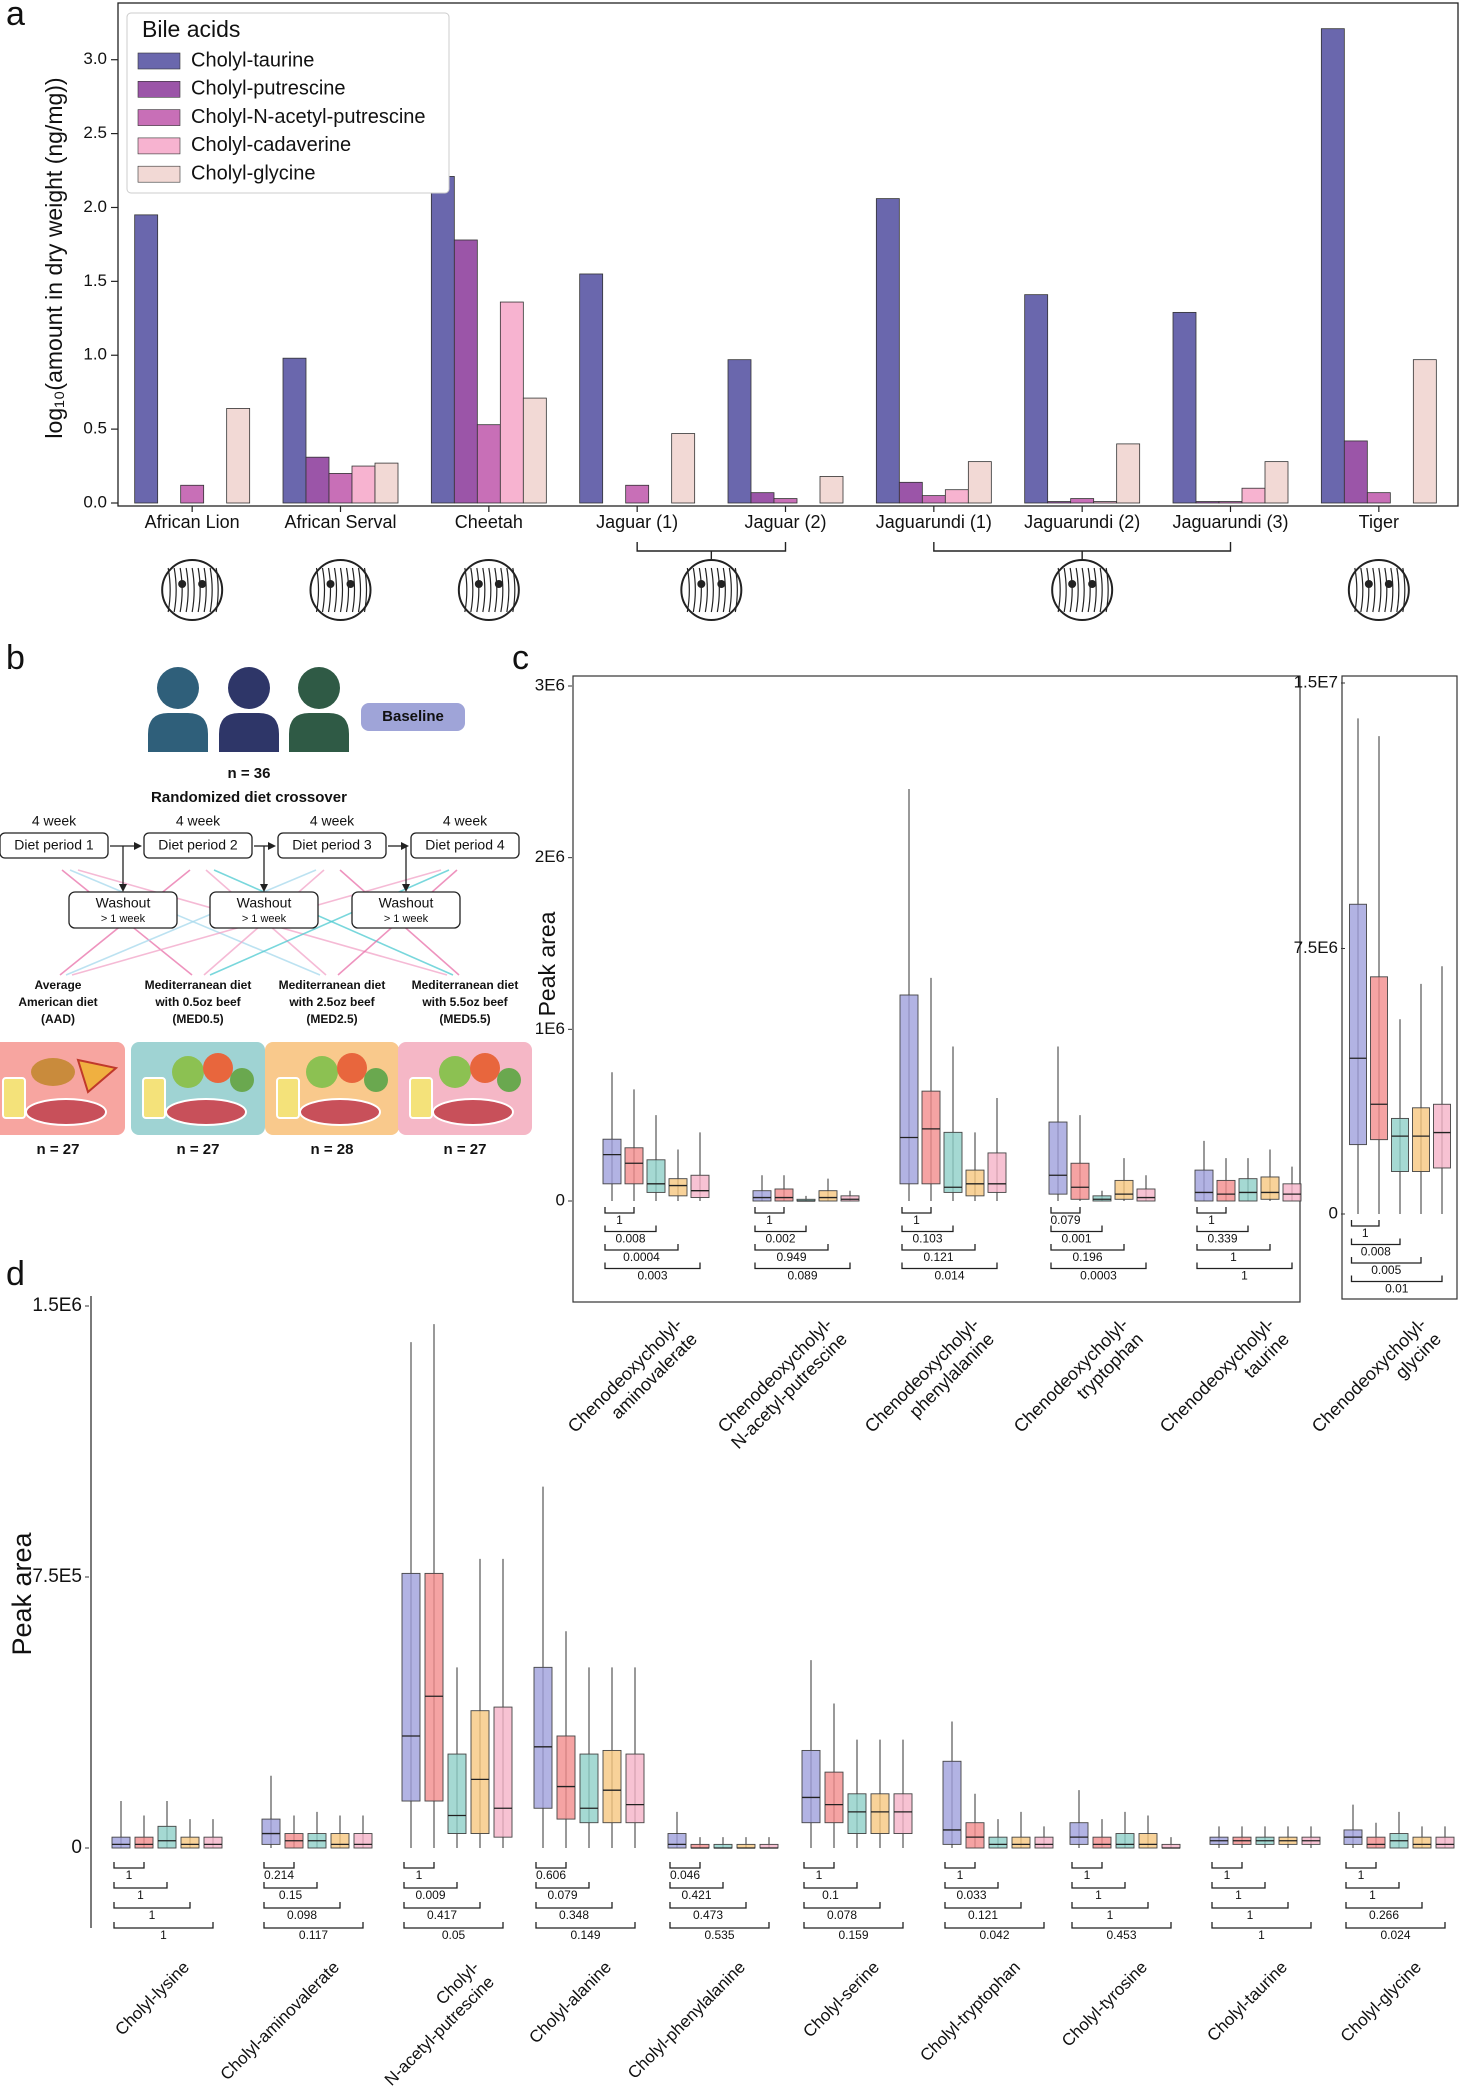 The height and width of the screenshot is (2100, 1462). What do you see at coordinates (154, 1098) in the screenshot?
I see `food-glass` at bounding box center [154, 1098].